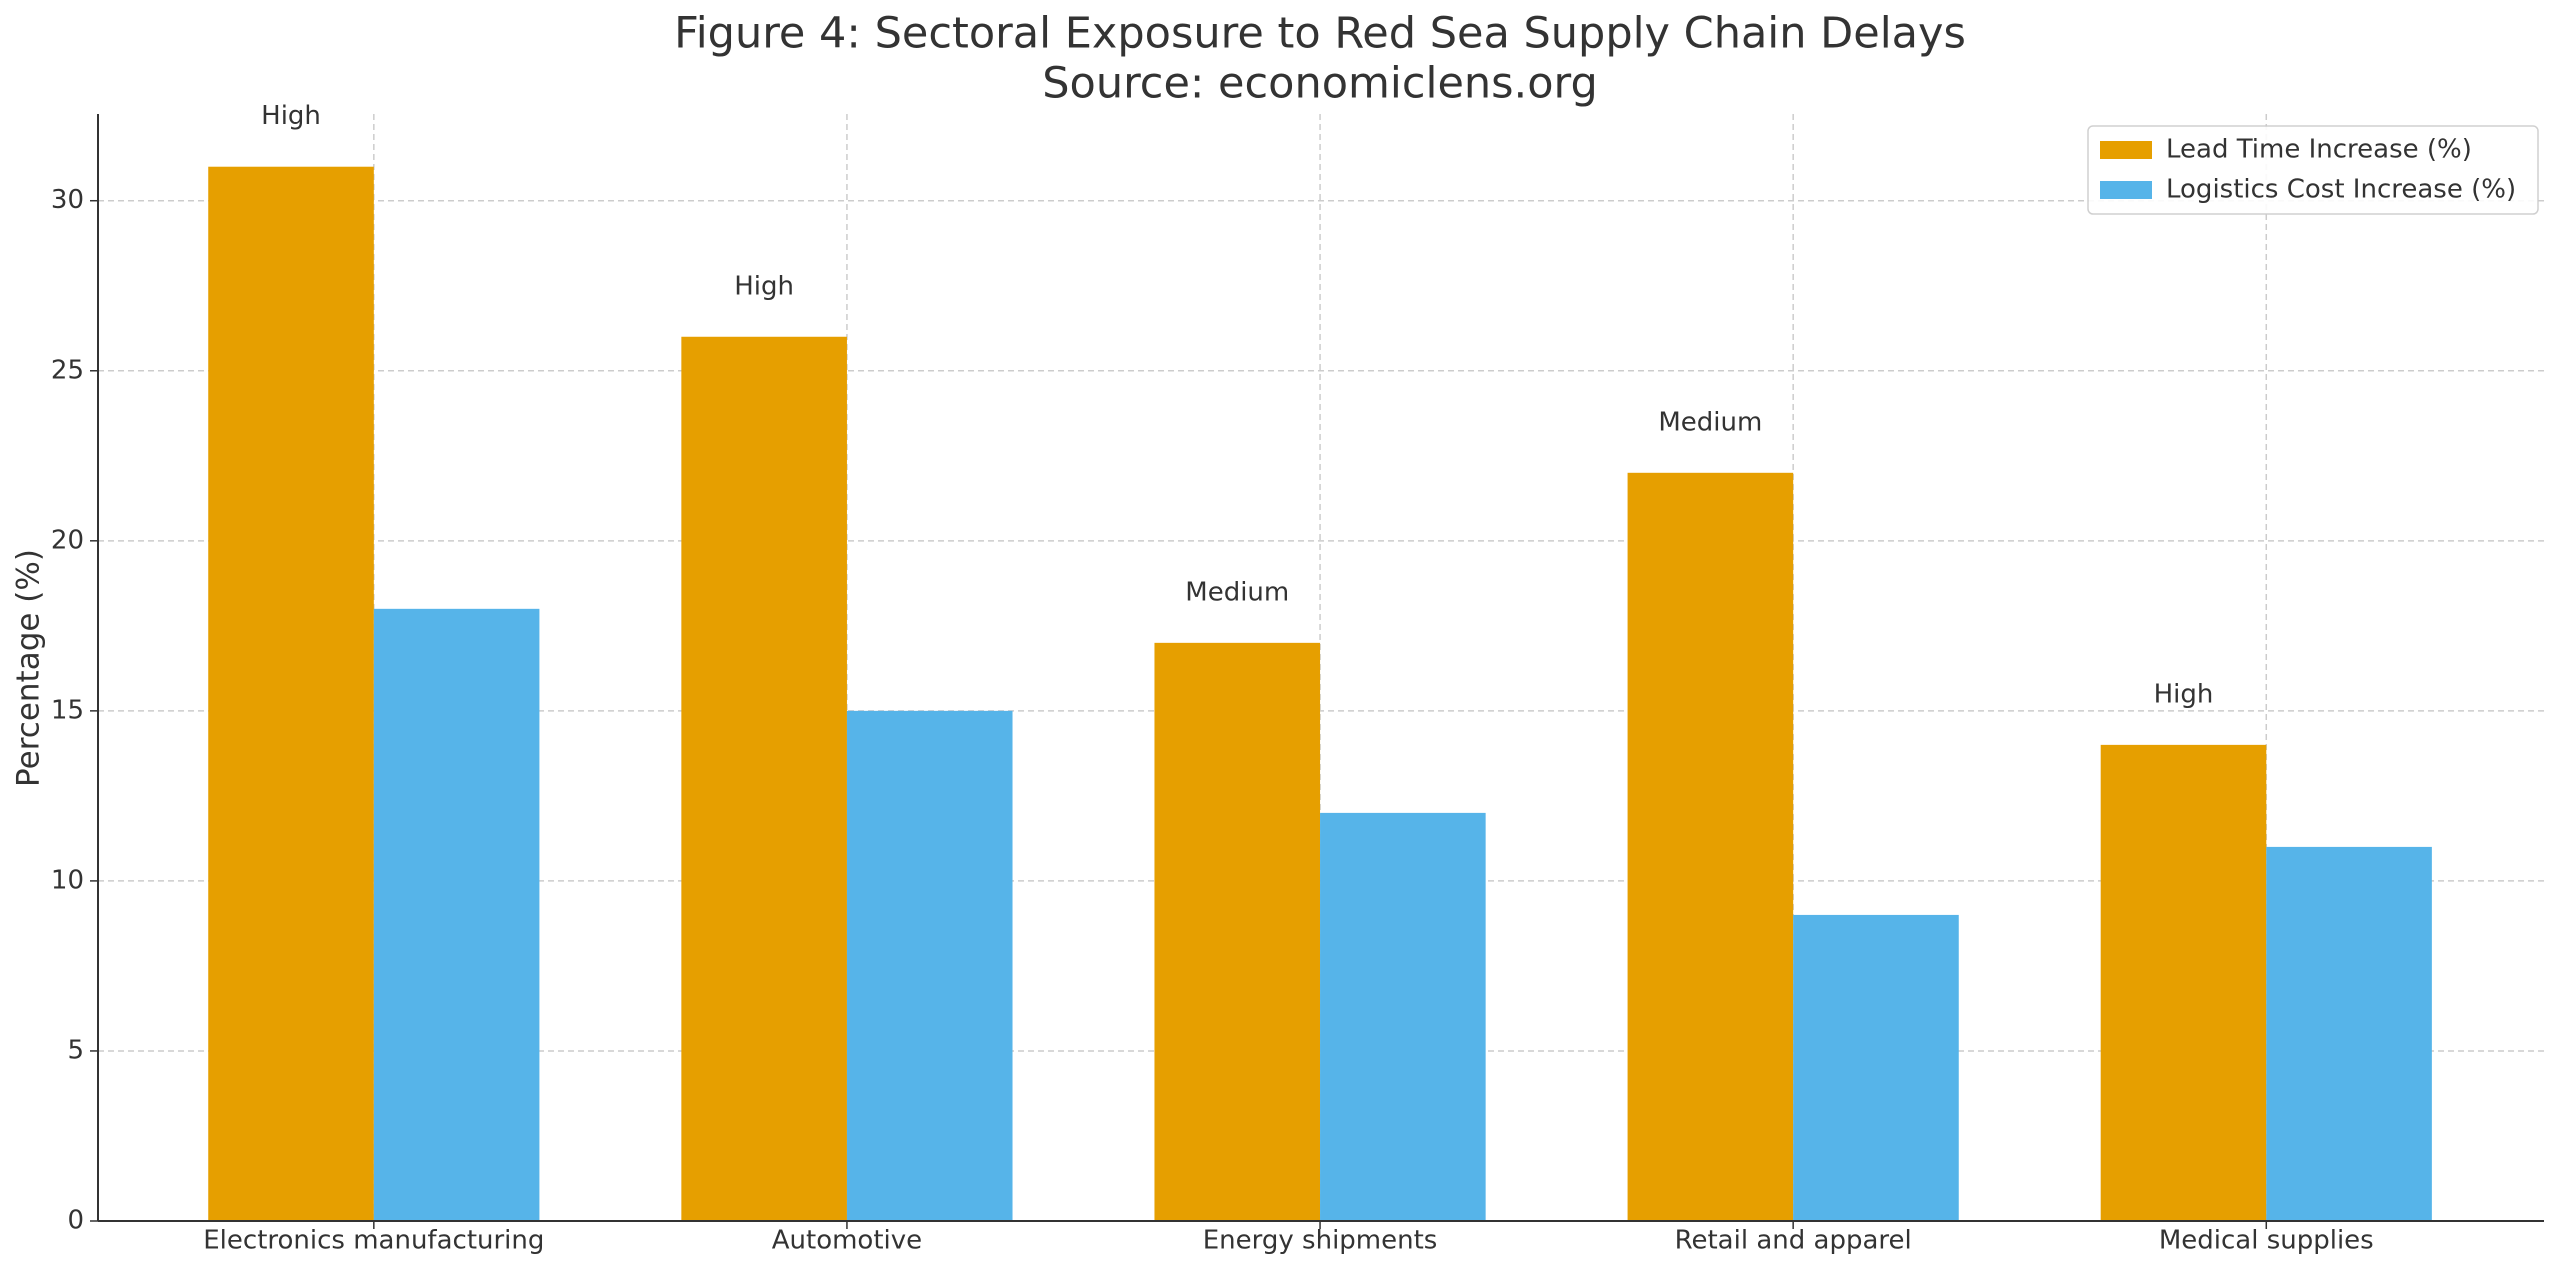 Image resolution: width=2560 pixels, height=1272 pixels. I want to click on x-tick-label: Medical supplies, so click(2266, 1241).